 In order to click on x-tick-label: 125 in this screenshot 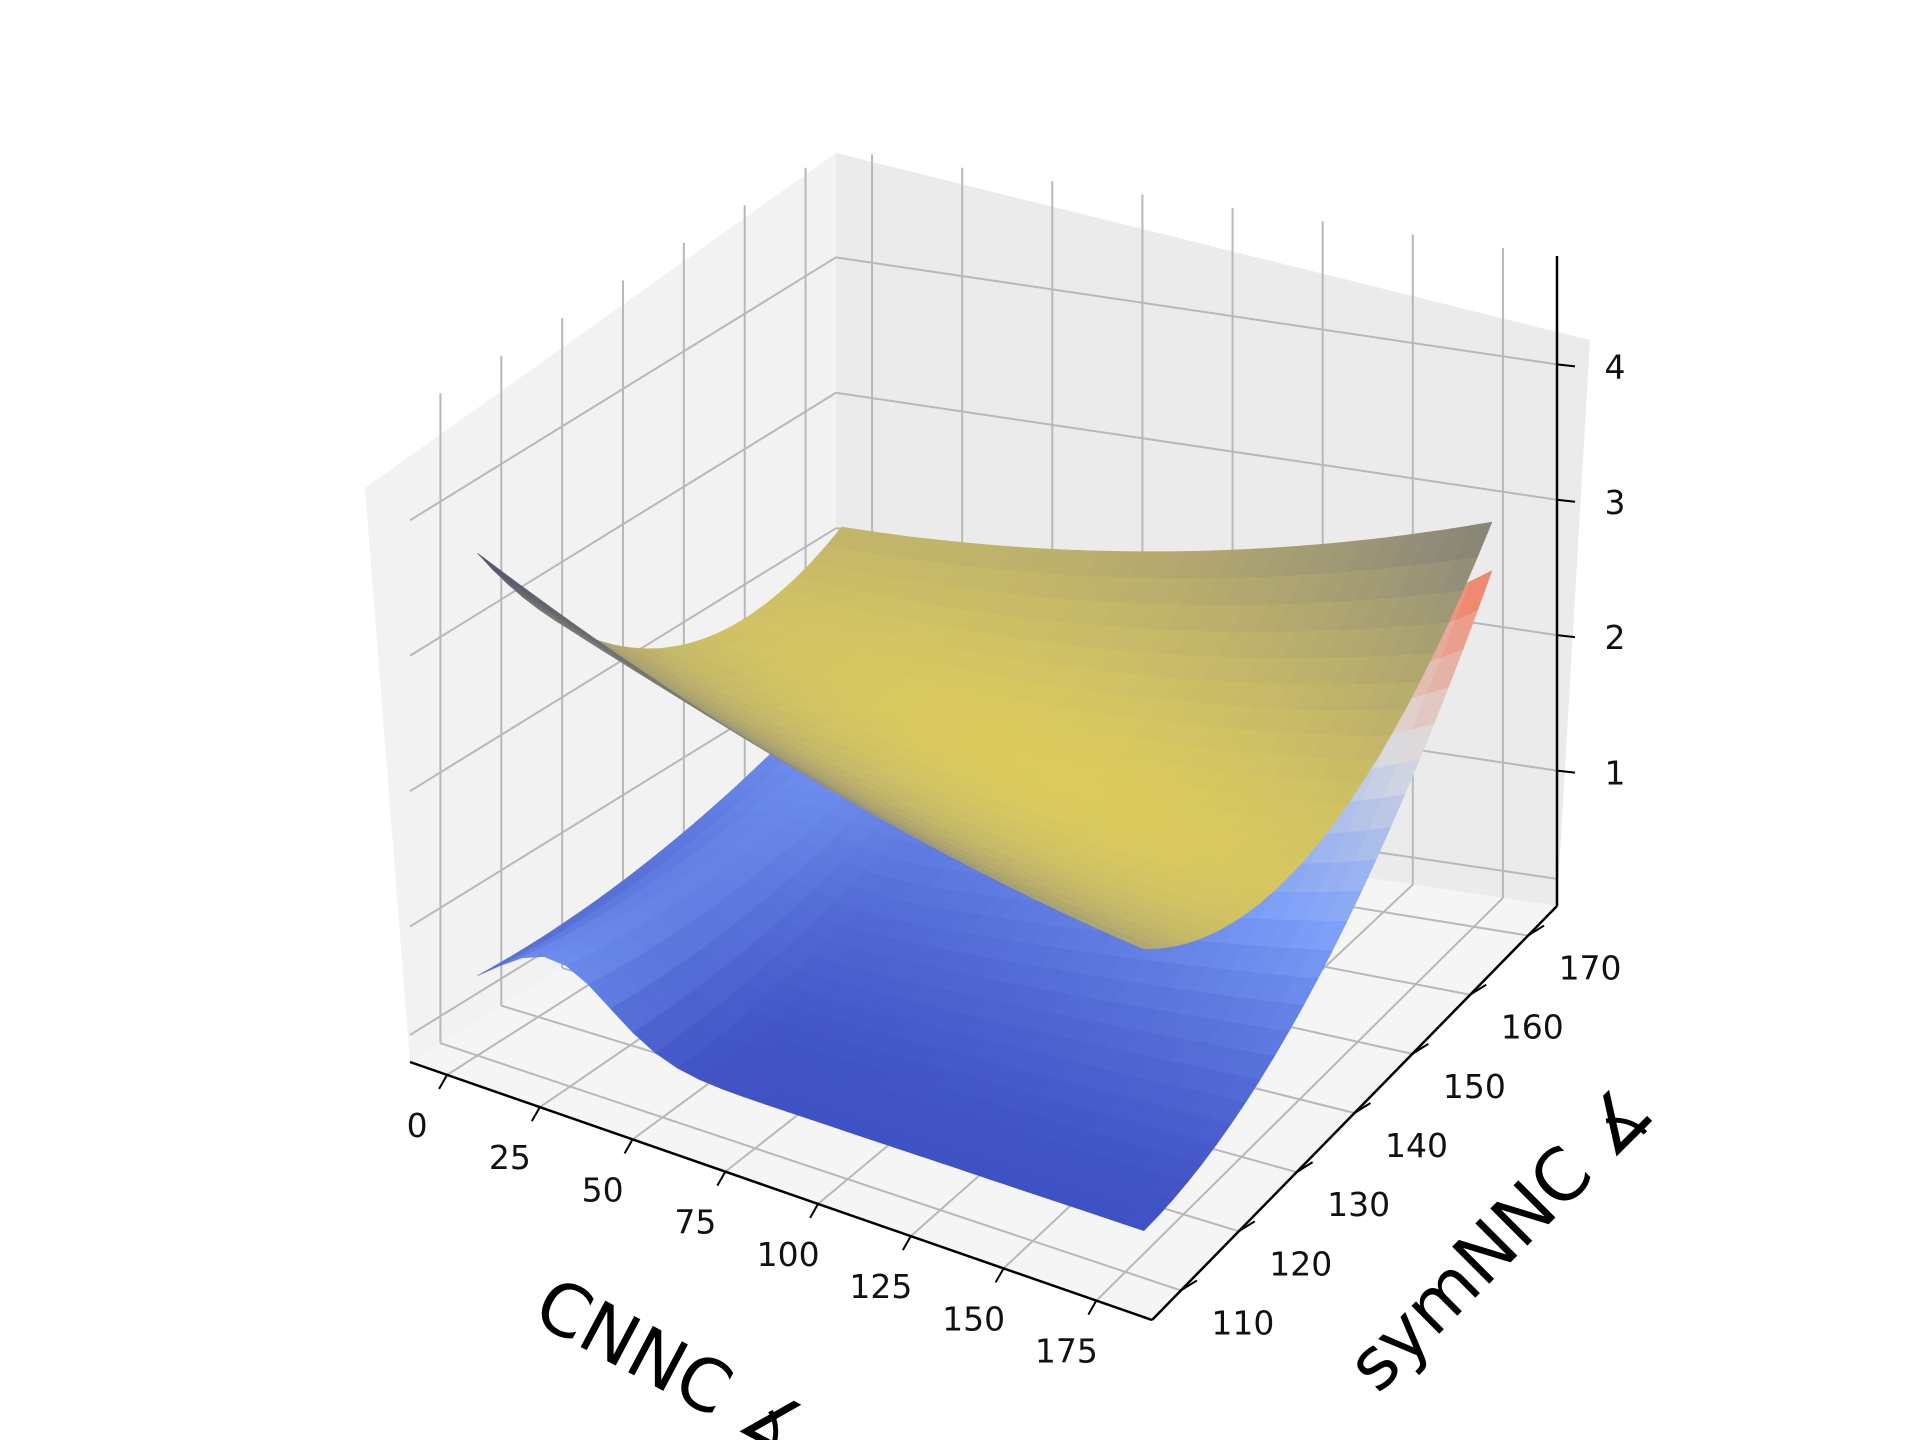, I will do `click(880, 1286)`.